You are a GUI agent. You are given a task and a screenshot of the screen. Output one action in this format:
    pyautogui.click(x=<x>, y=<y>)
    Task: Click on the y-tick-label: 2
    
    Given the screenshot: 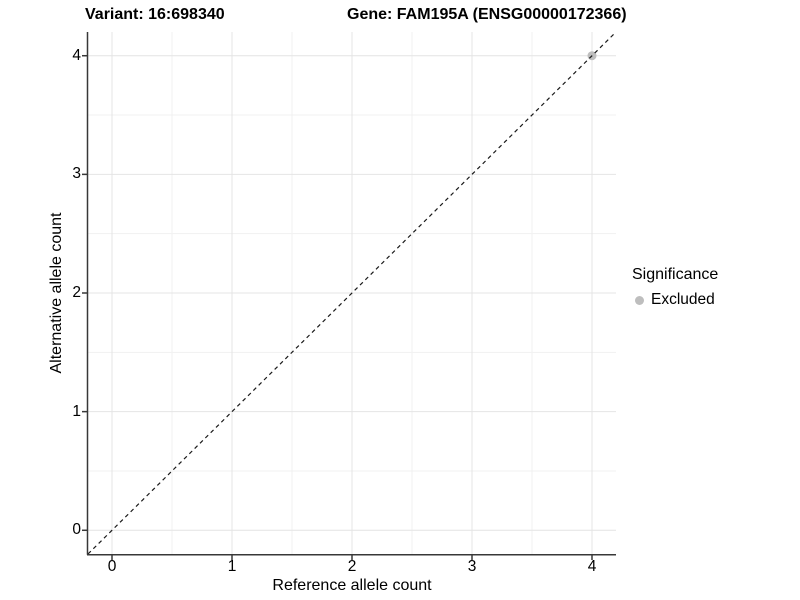 What is the action you would take?
    pyautogui.click(x=76, y=292)
    